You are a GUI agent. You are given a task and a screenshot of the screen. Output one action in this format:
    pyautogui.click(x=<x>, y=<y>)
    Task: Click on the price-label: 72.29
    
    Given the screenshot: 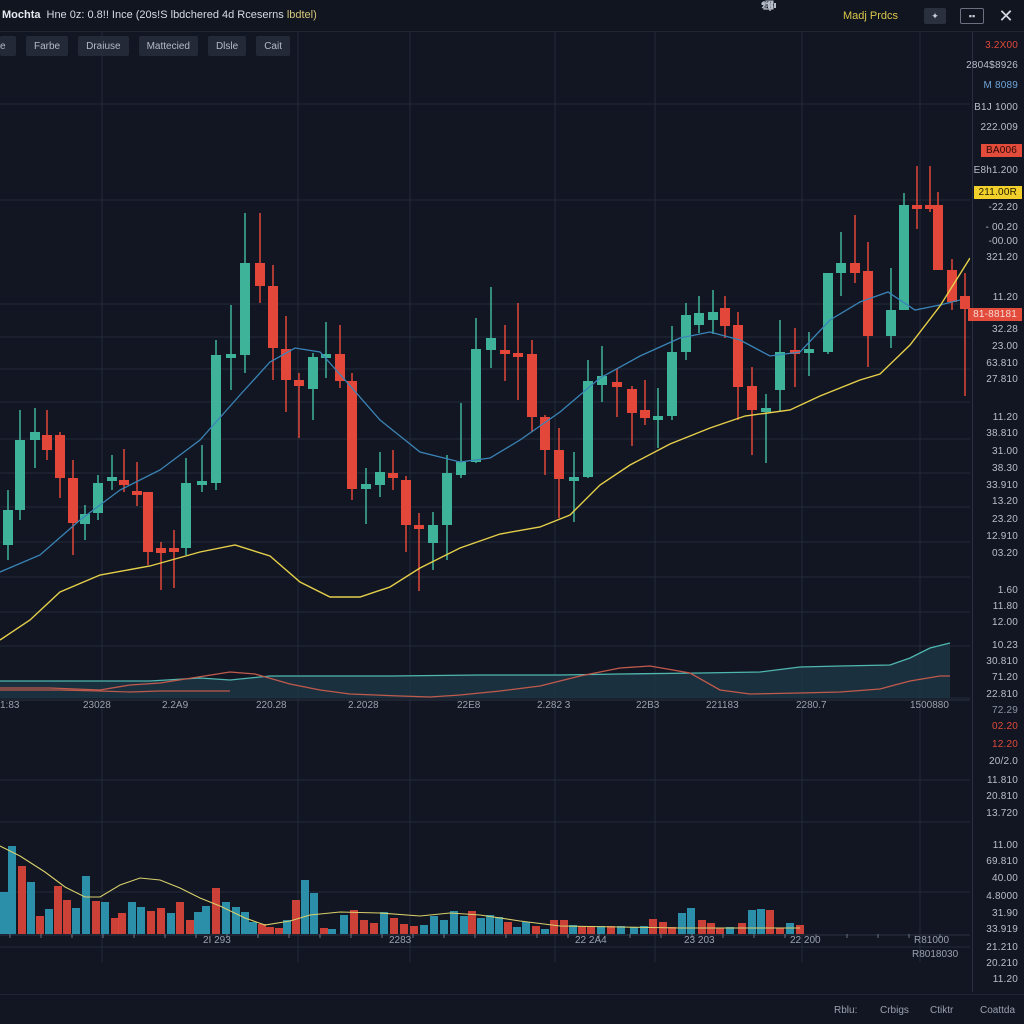 What is the action you would take?
    pyautogui.click(x=1004, y=710)
    